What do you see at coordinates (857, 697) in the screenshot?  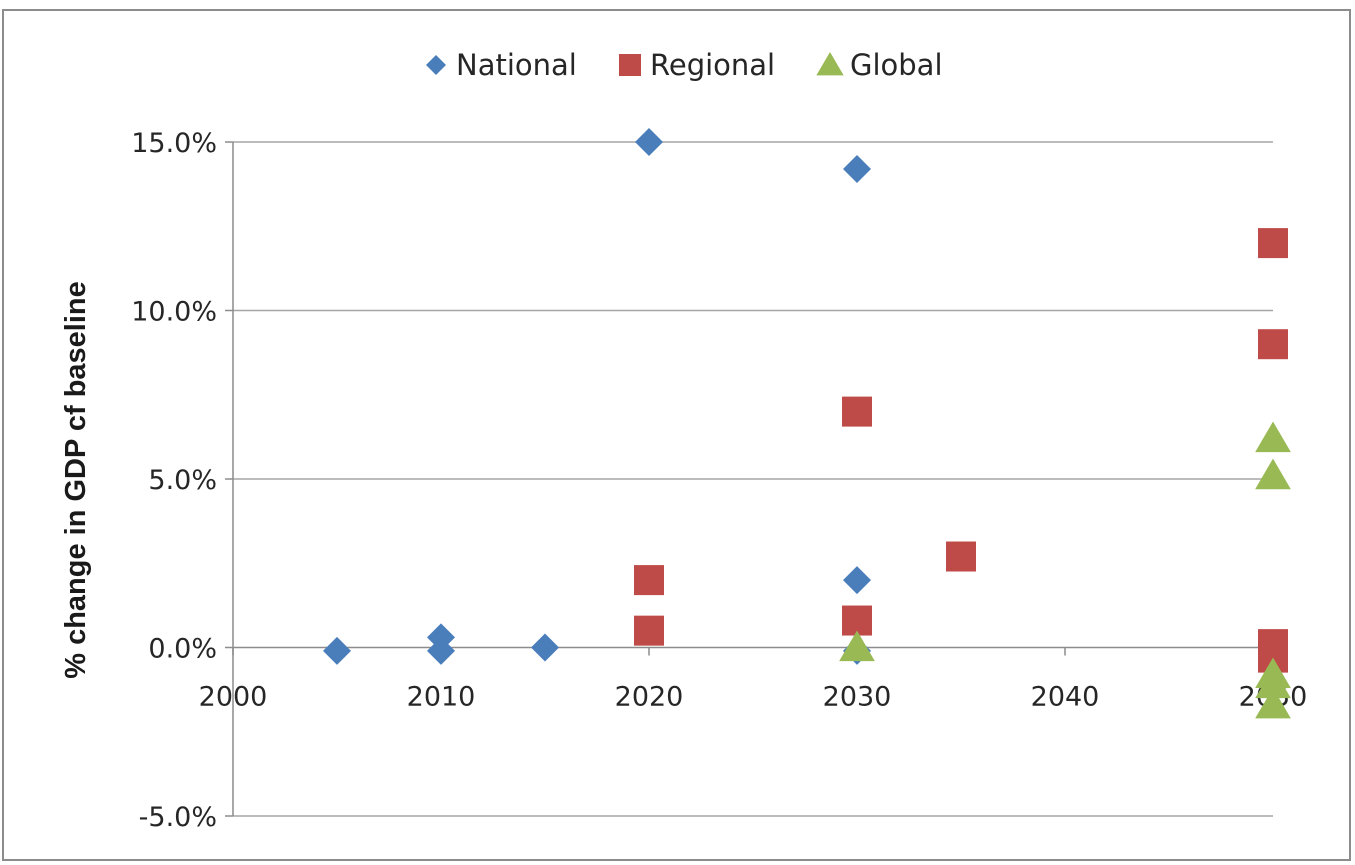 I see `x-tick-label: 2030` at bounding box center [857, 697].